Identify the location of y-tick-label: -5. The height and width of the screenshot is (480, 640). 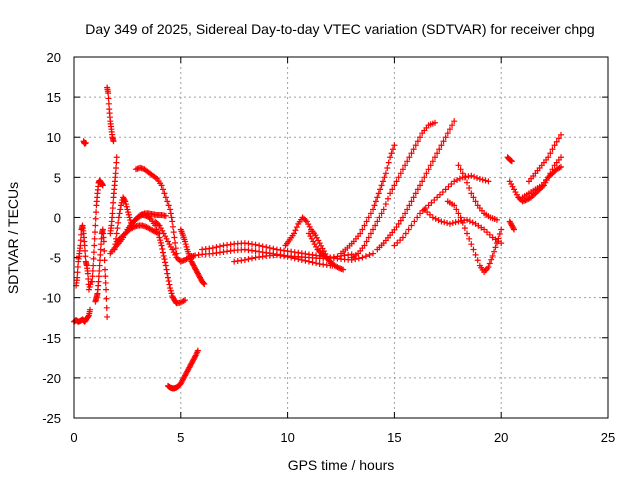
(55, 258).